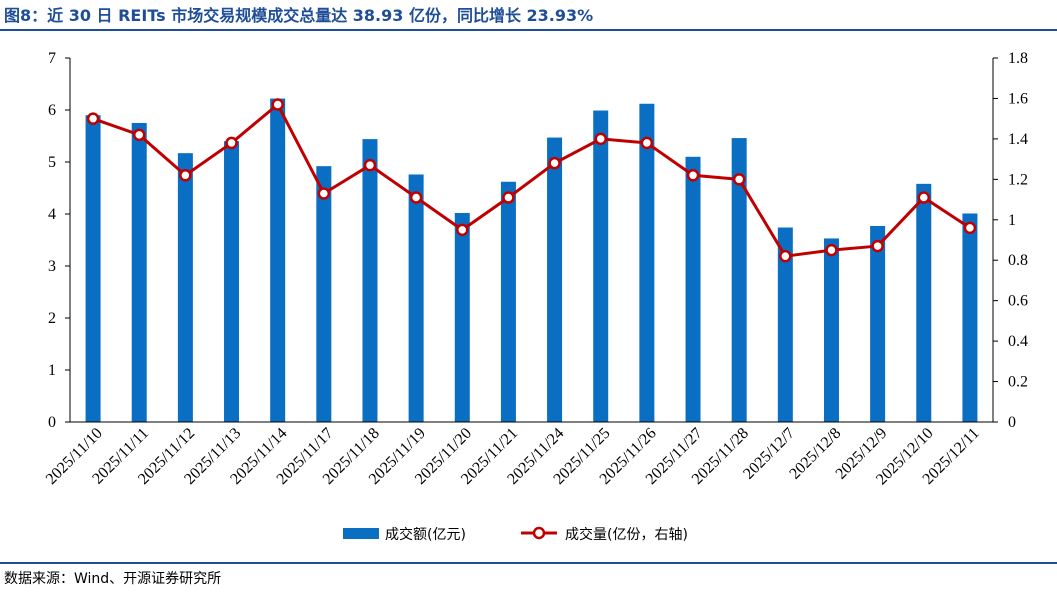 Image resolution: width=1057 pixels, height=592 pixels. Describe the element at coordinates (52, 422) in the screenshot. I see `left-tick-label: 0` at that location.